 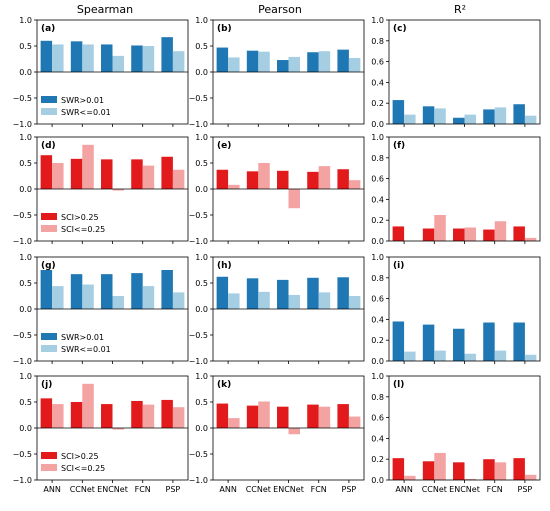 I want to click on panel-label: (h), so click(x=224, y=266).